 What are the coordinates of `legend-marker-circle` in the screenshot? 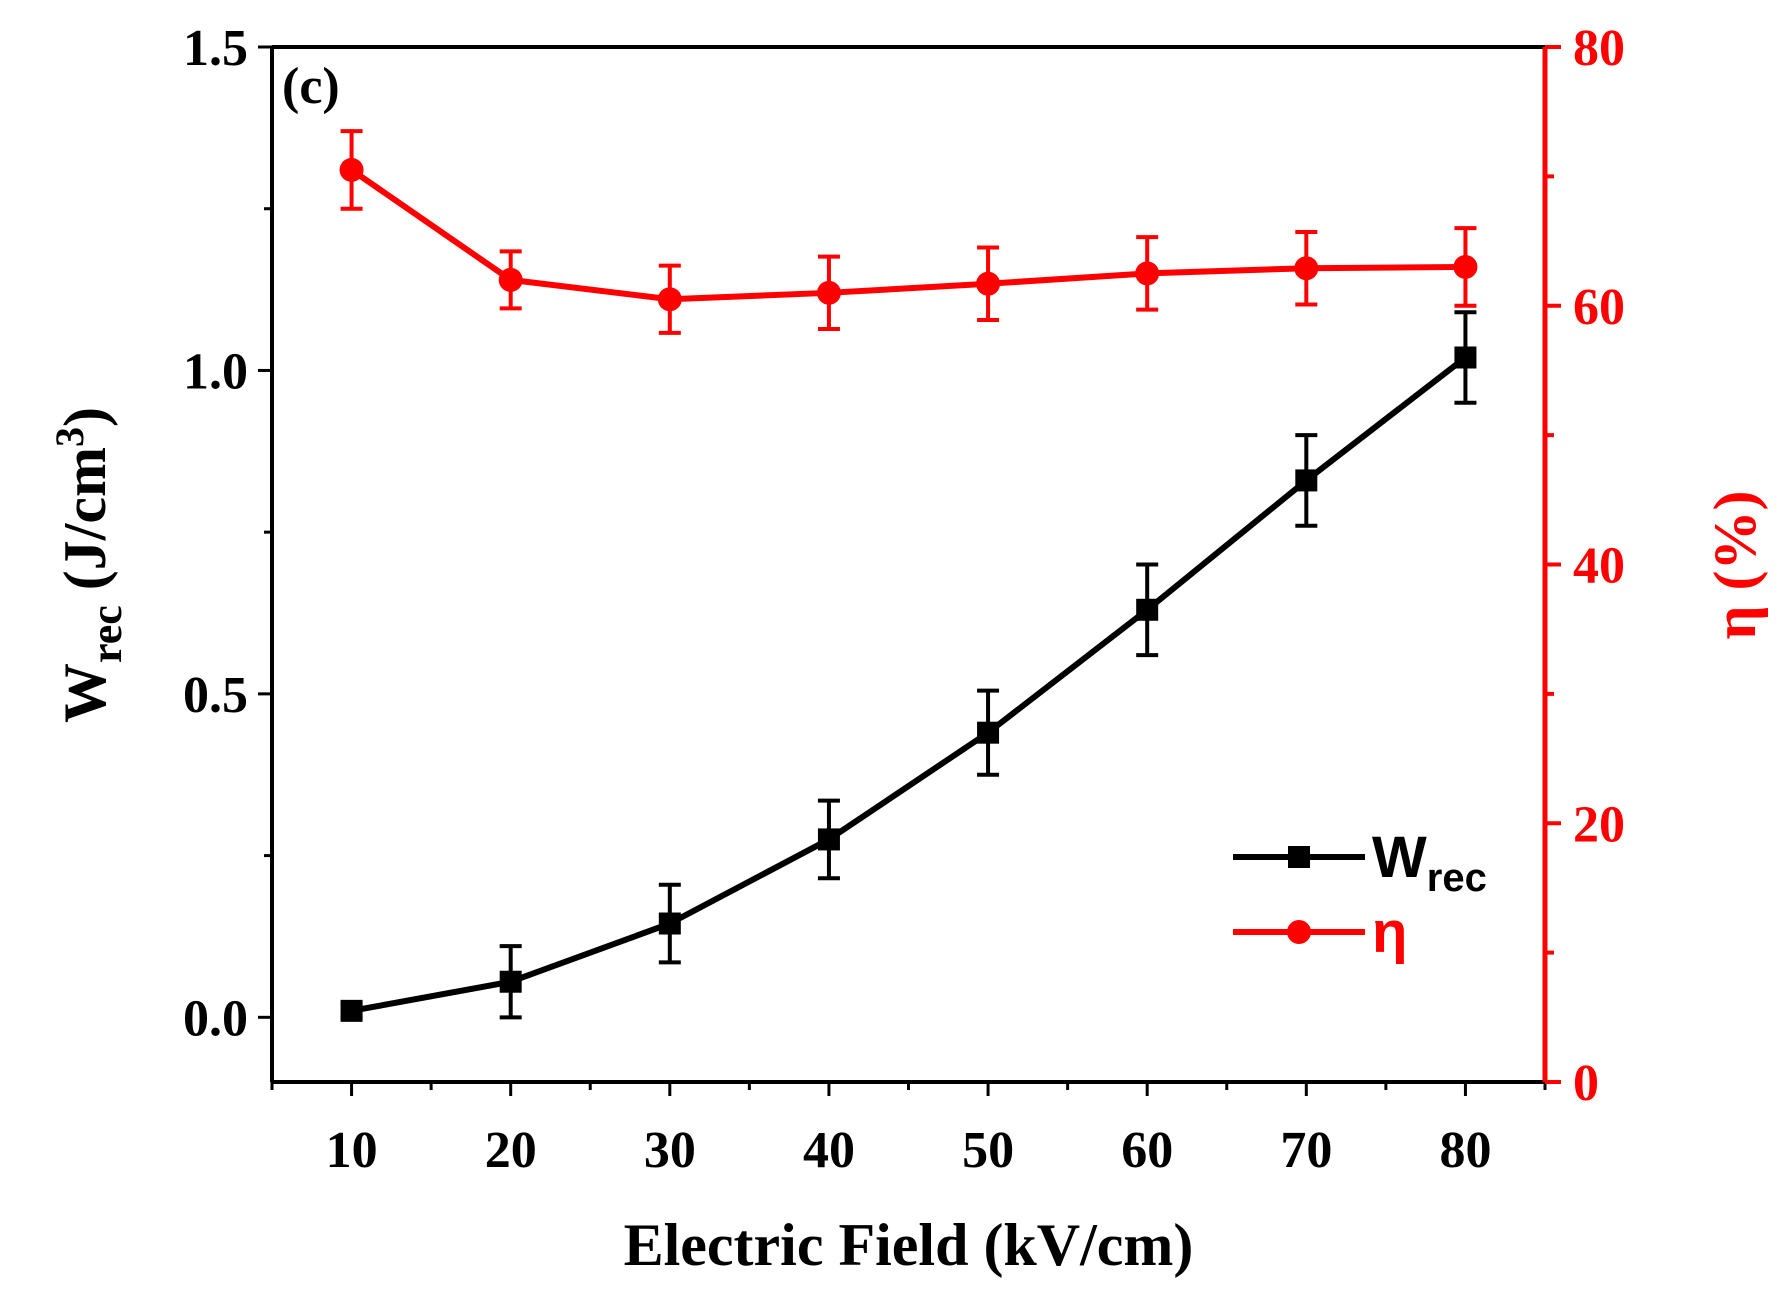 It's located at (1299, 932).